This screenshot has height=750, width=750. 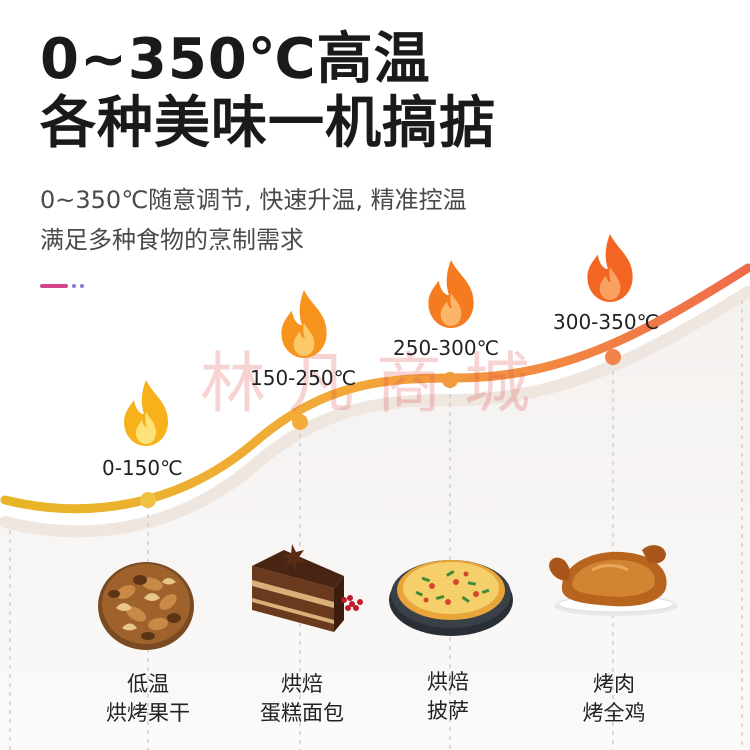 What do you see at coordinates (606, 322) in the screenshot?
I see `temperature-label-4: 300-350℃` at bounding box center [606, 322].